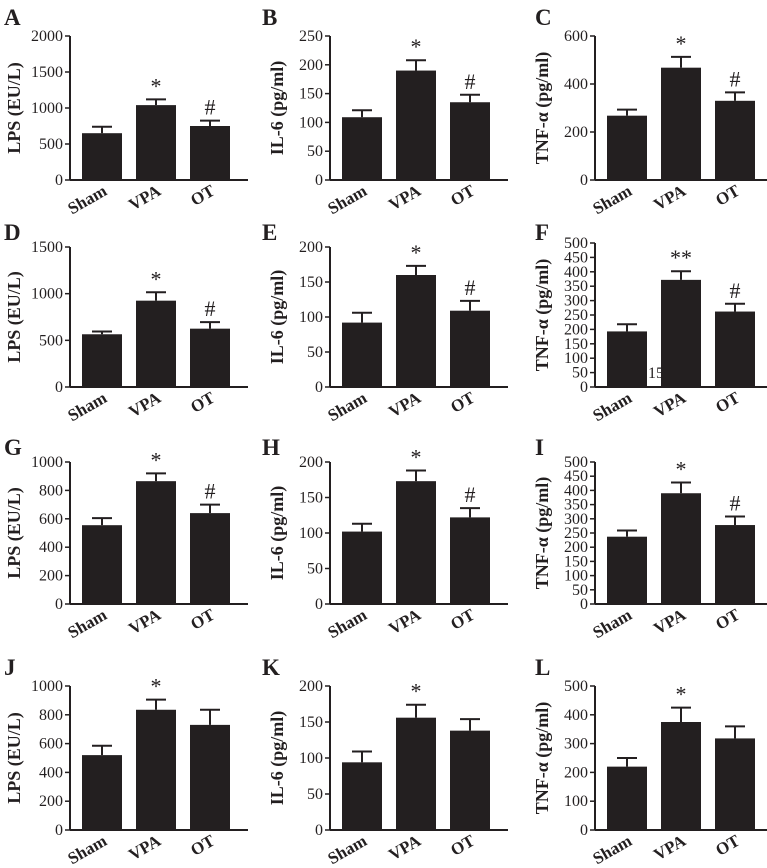 The width and height of the screenshot is (767, 868). What do you see at coordinates (47, 72) in the screenshot?
I see `y-tick-label: 1500` at bounding box center [47, 72].